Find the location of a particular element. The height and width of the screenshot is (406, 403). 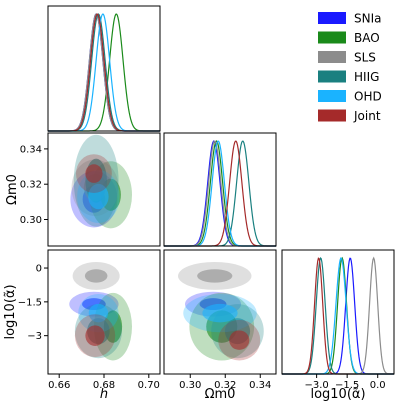

x-axis-label-om: Ωm0 is located at coordinates (220, 394).